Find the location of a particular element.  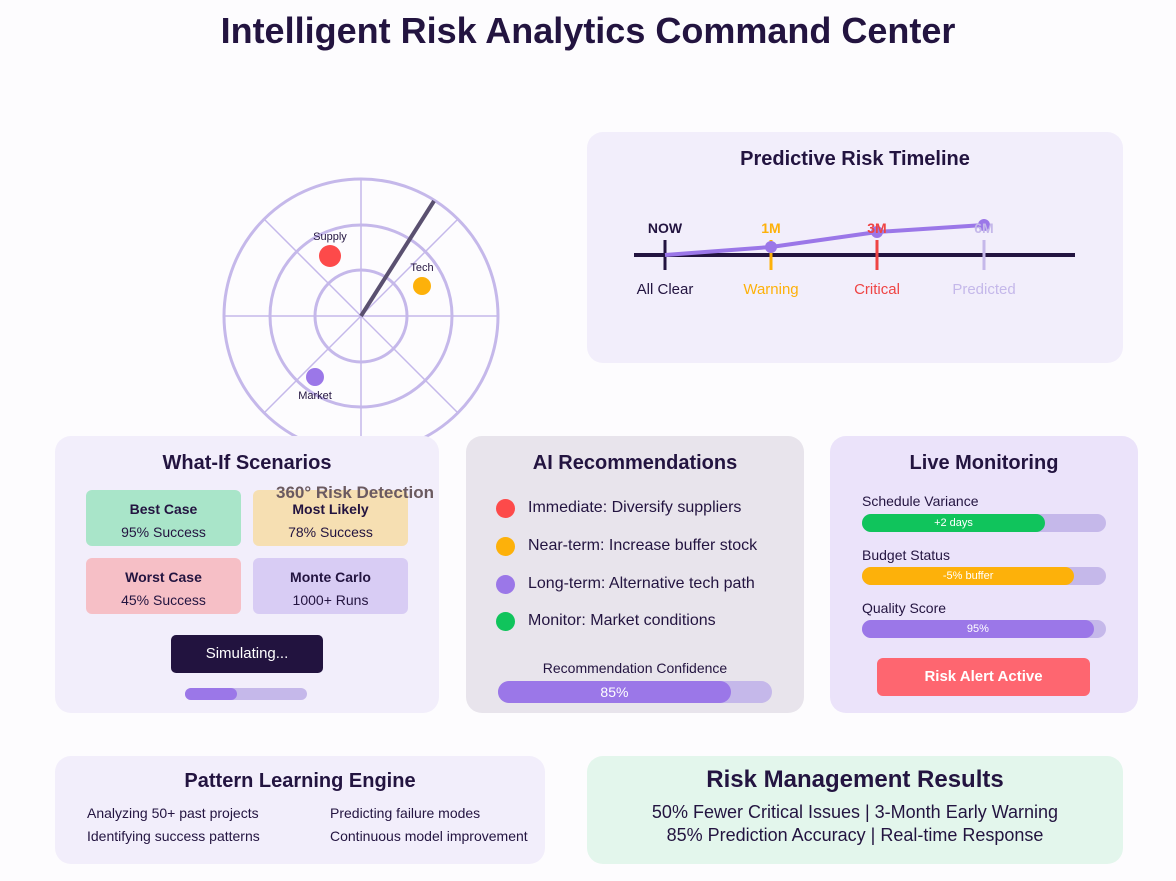

scenario-value: 1000+ Runs is located at coordinates (330, 600).